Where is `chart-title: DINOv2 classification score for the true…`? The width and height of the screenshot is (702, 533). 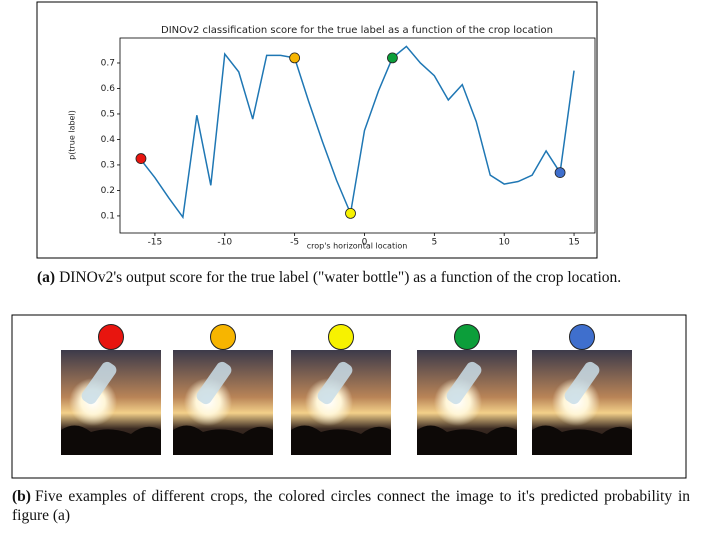
chart-title: DINOv2 classification score for the true… is located at coordinates (357, 30).